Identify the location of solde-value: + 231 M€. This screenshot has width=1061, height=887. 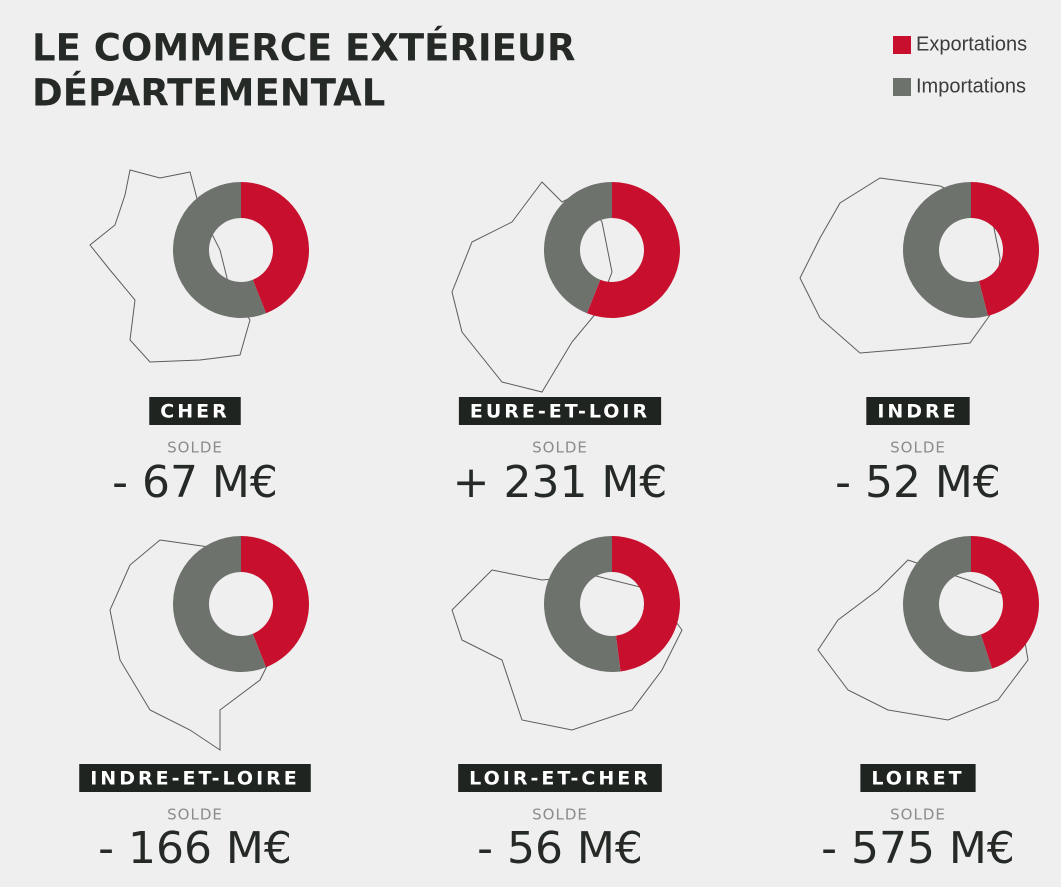
(560, 482).